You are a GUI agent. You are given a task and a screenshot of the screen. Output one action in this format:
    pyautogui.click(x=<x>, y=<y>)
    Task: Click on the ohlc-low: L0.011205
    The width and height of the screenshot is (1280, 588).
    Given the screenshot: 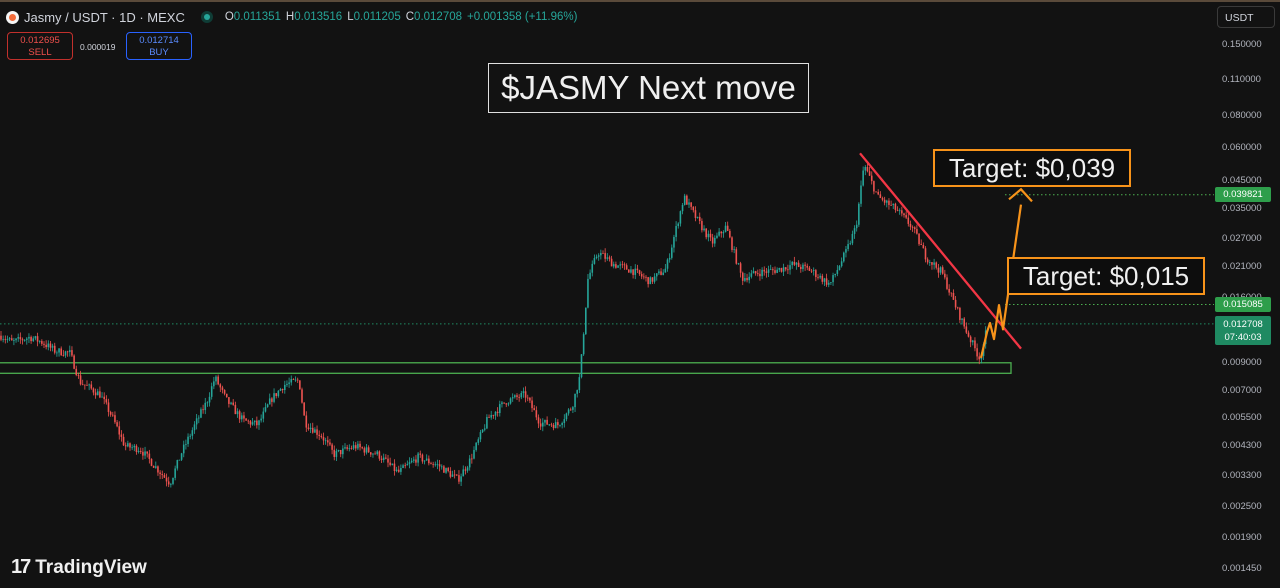 What is the action you would take?
    pyautogui.click(x=374, y=17)
    